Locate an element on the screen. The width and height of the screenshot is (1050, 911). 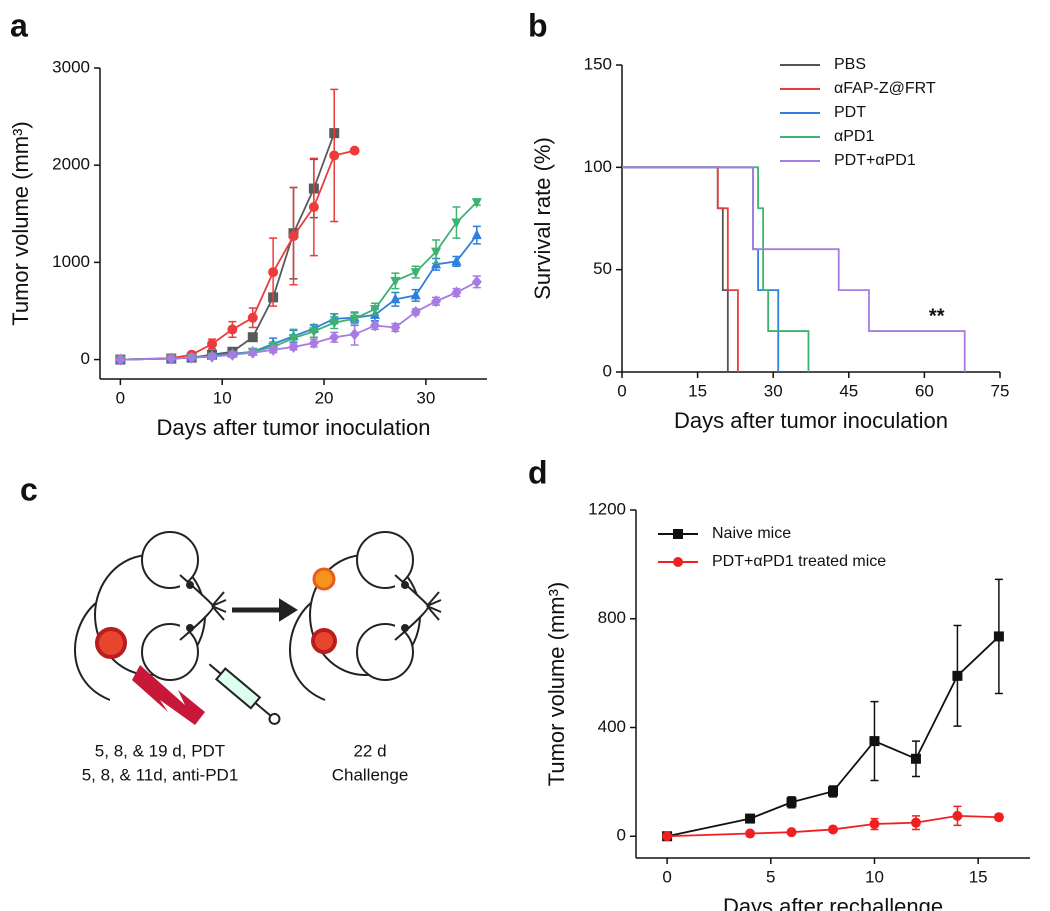
y-tick-label: 800 is located at coordinates (612, 617).